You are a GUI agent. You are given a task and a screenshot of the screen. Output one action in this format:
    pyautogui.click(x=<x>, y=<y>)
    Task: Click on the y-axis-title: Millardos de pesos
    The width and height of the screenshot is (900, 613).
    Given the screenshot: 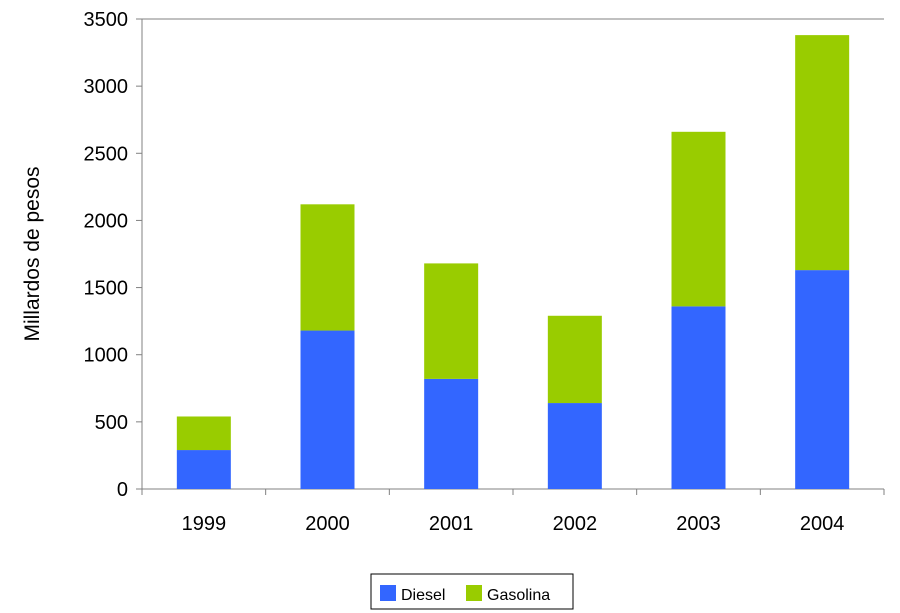 What is the action you would take?
    pyautogui.click(x=32, y=253)
    